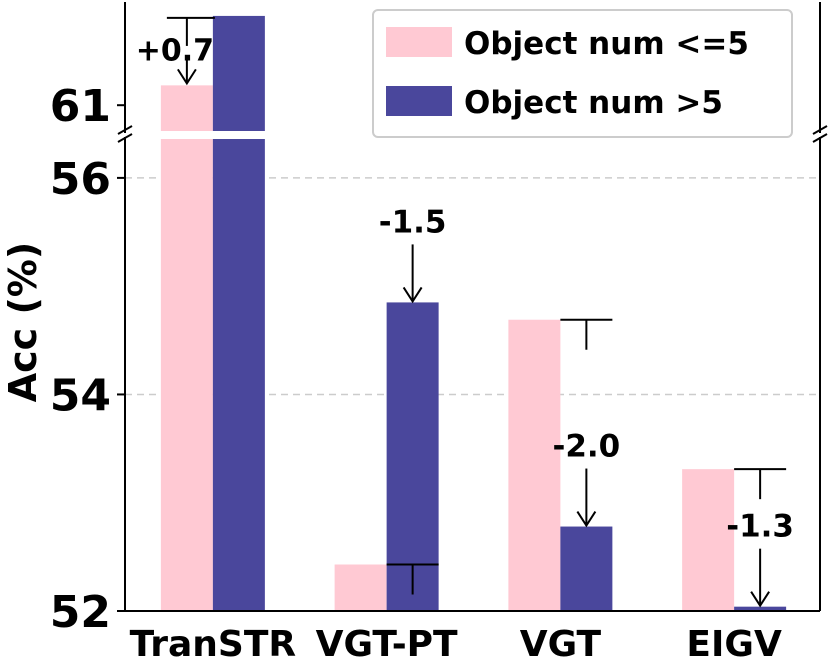 The image size is (830, 667). What do you see at coordinates (412, 456) in the screenshot?
I see `bar-vgt-pt-series2` at bounding box center [412, 456].